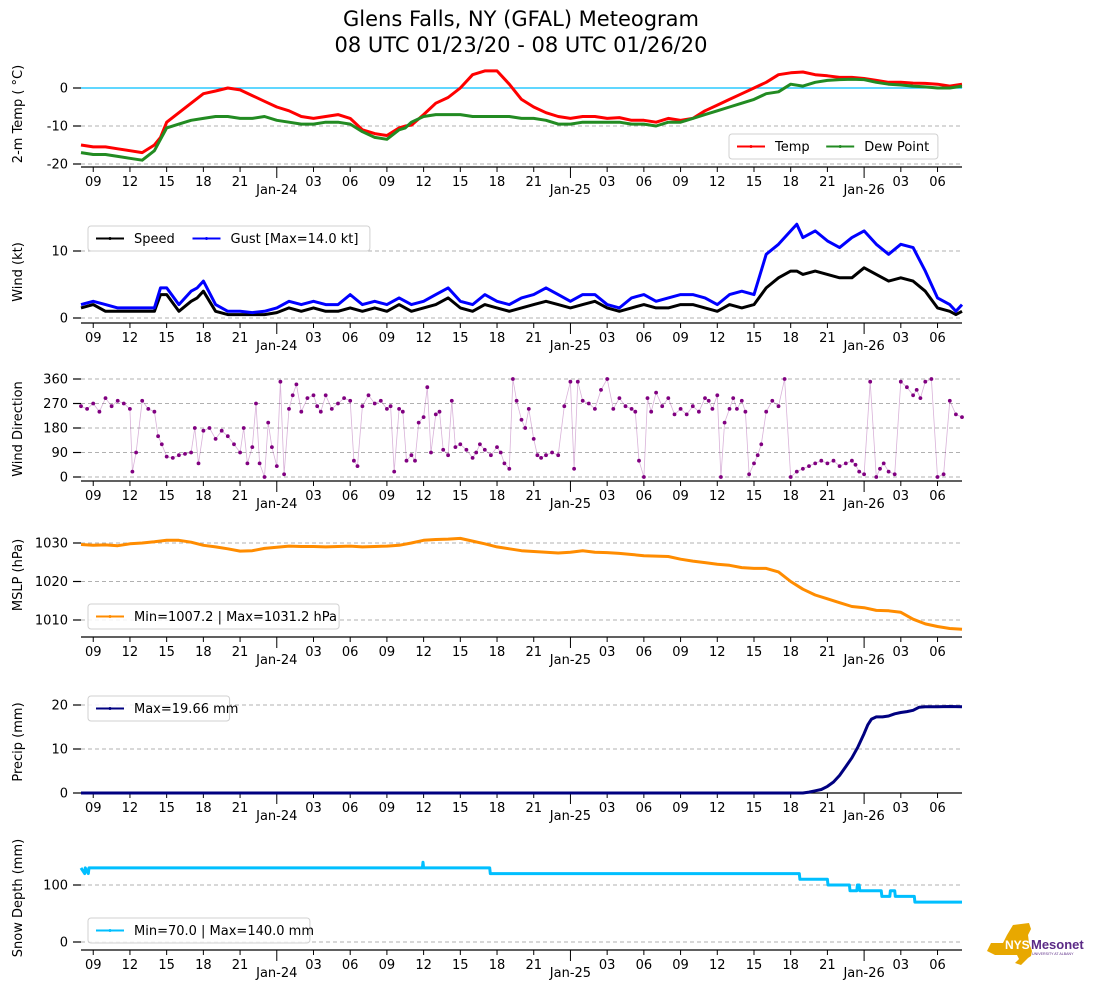 This screenshot has width=1094, height=1001. What do you see at coordinates (863, 190) in the screenshot?
I see `x-tick-label-day: Jan-26` at bounding box center [863, 190].